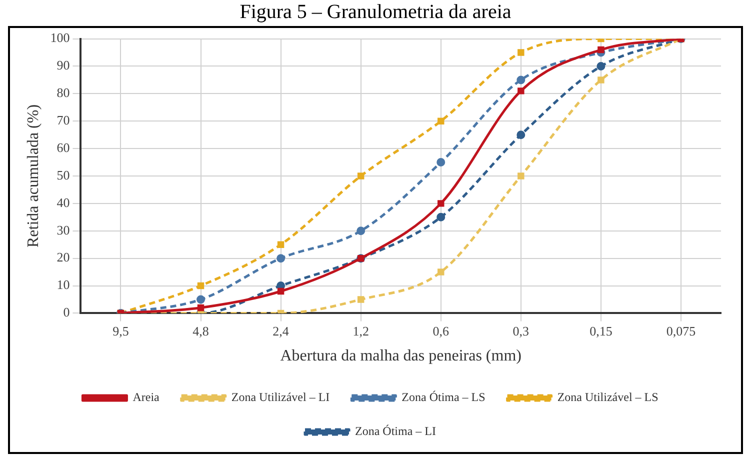  Describe the element at coordinates (63, 284) in the screenshot. I see `y-tick-label: 10` at that location.